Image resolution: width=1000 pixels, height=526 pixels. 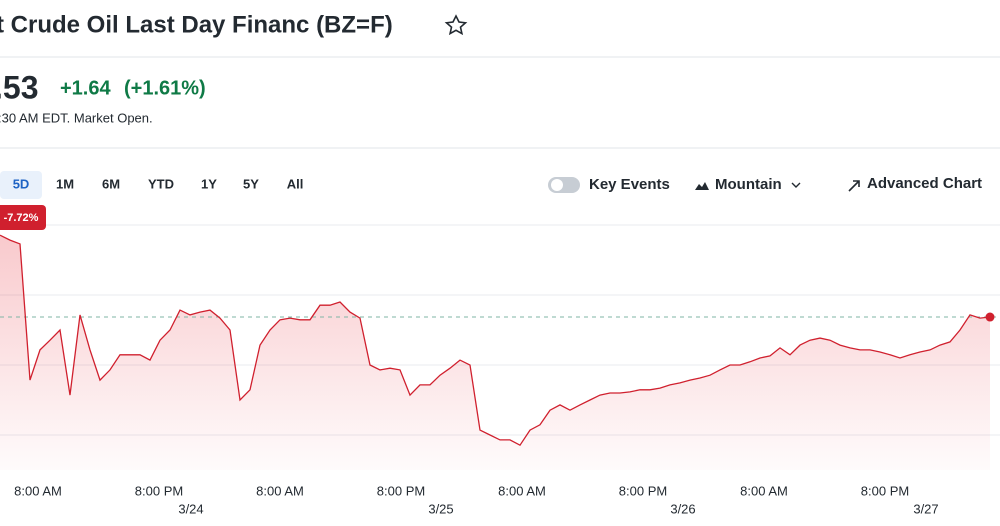 What do you see at coordinates (209, 183) in the screenshot?
I see `range-button: 1Y` at bounding box center [209, 183].